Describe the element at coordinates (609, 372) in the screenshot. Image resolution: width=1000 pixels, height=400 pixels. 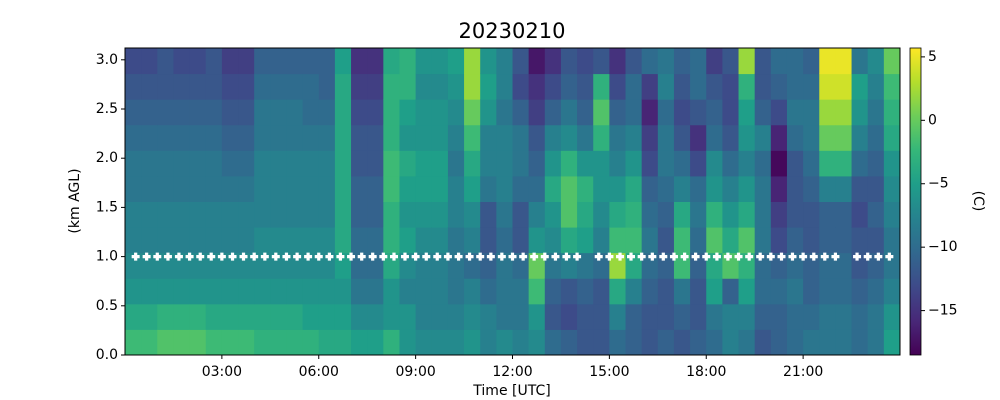
I see `x-tick-label: 15:00` at that location.